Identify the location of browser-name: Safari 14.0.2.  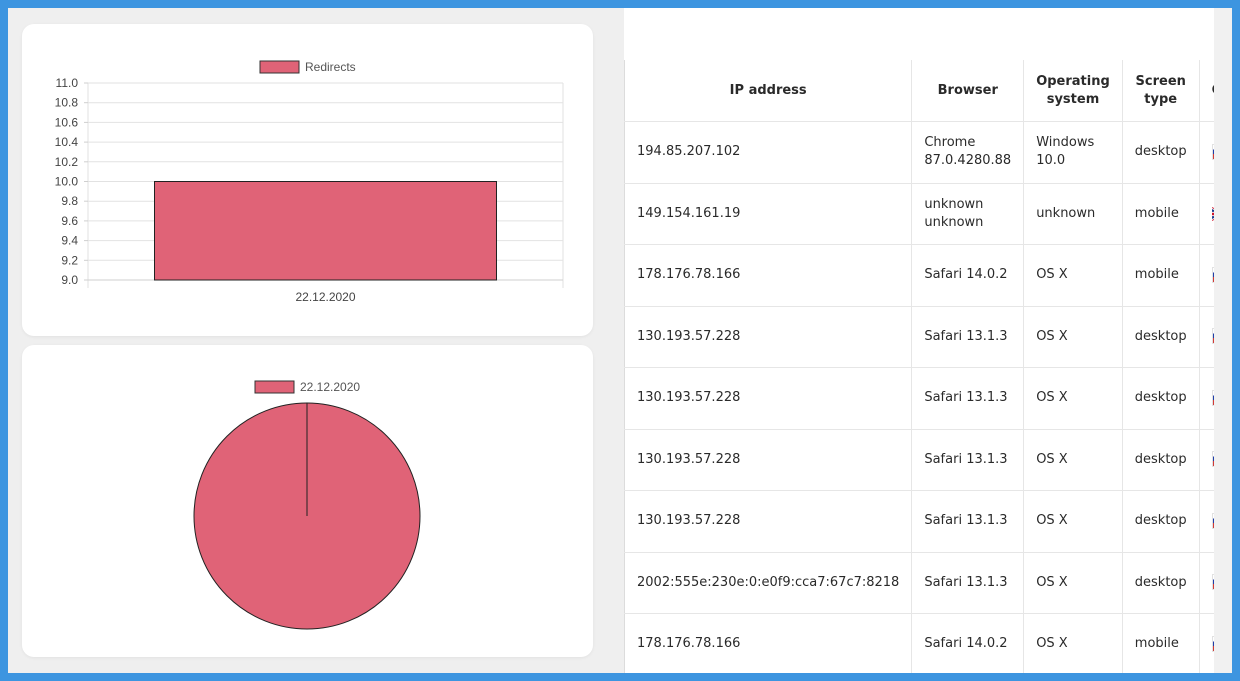
(966, 644).